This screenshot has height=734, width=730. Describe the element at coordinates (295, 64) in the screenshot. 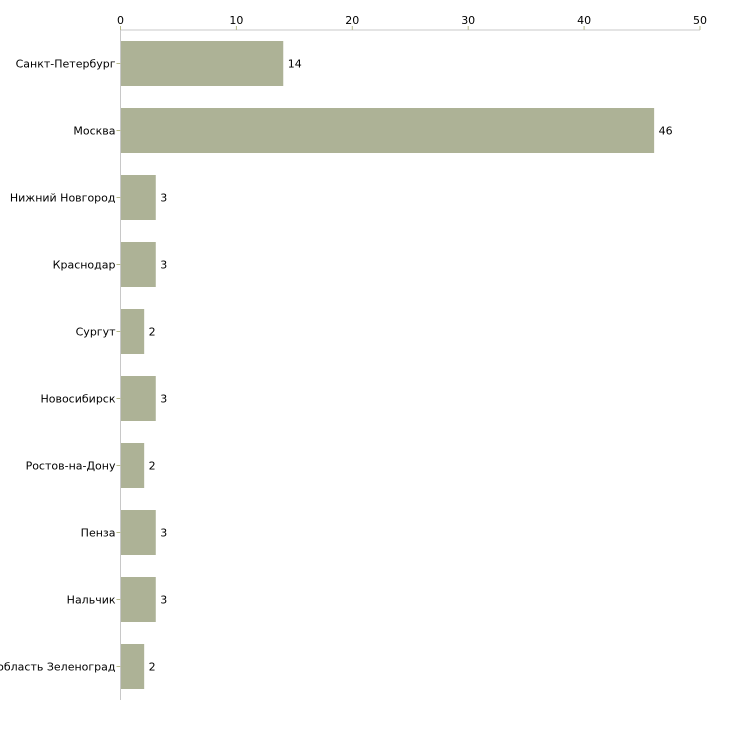

I see `data-label: 14` at that location.